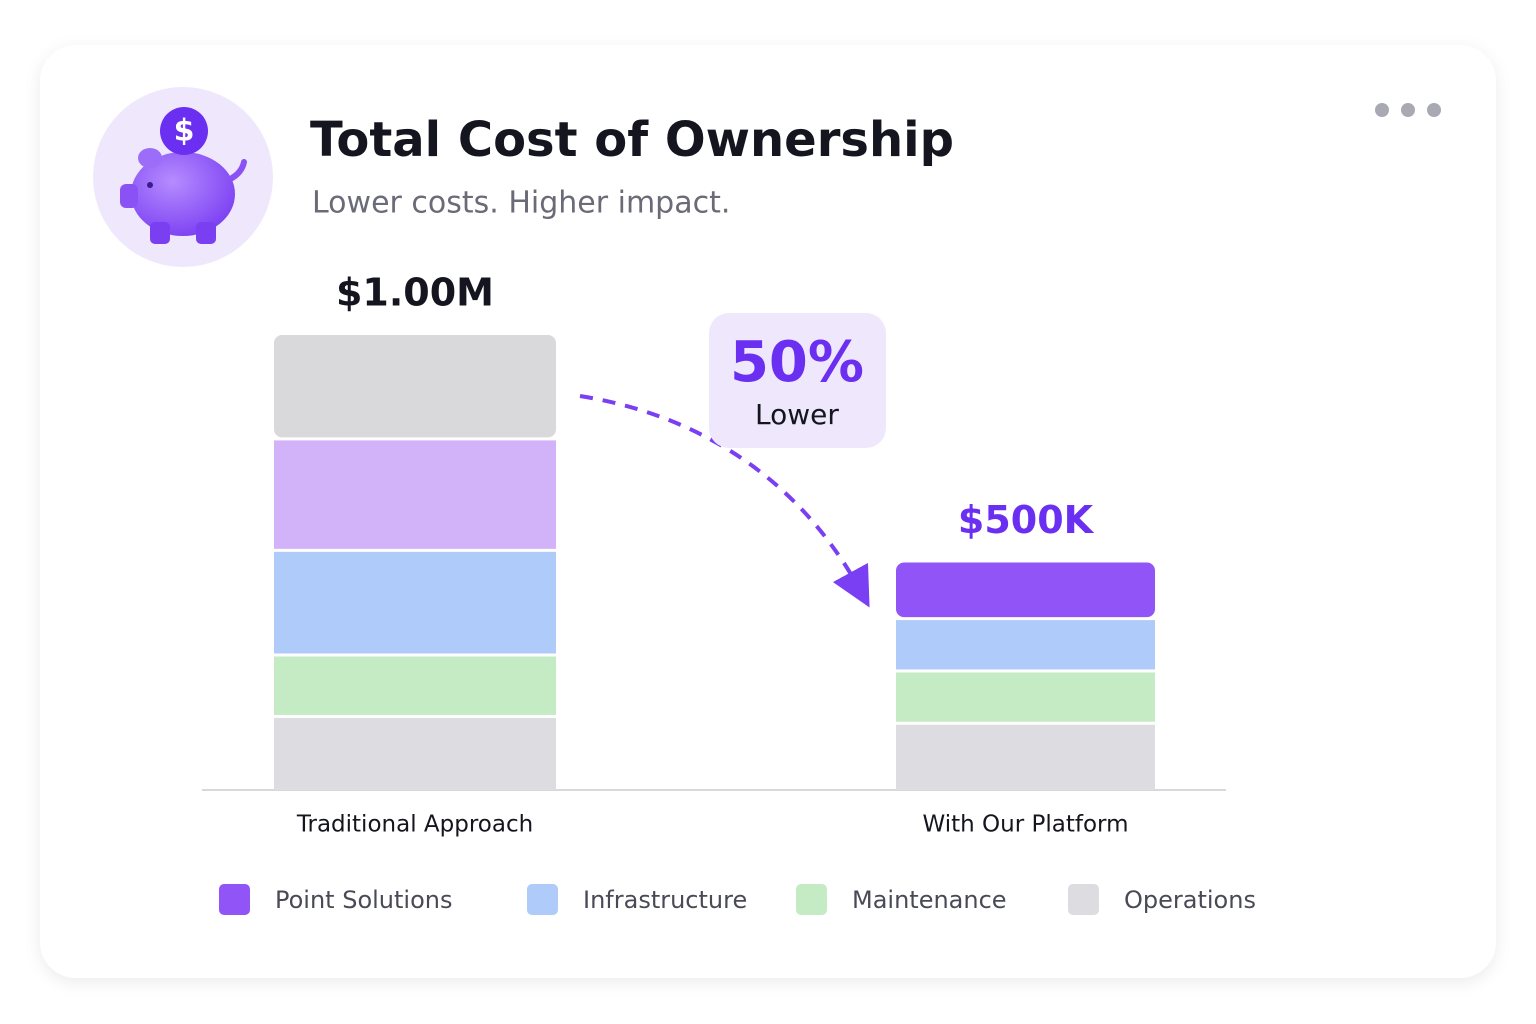  Describe the element at coordinates (521, 203) in the screenshot. I see `chart-subtitle: Lower costs. Higher impact.` at that location.